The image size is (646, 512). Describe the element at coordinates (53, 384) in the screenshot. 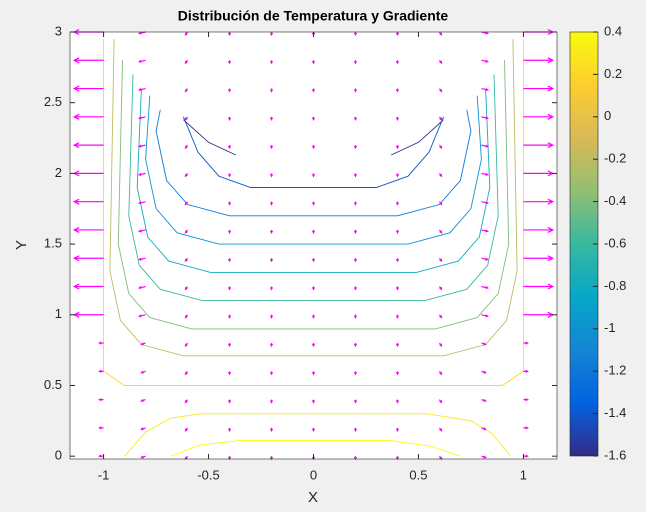

I see `y-tick-label: 0.5` at that location.